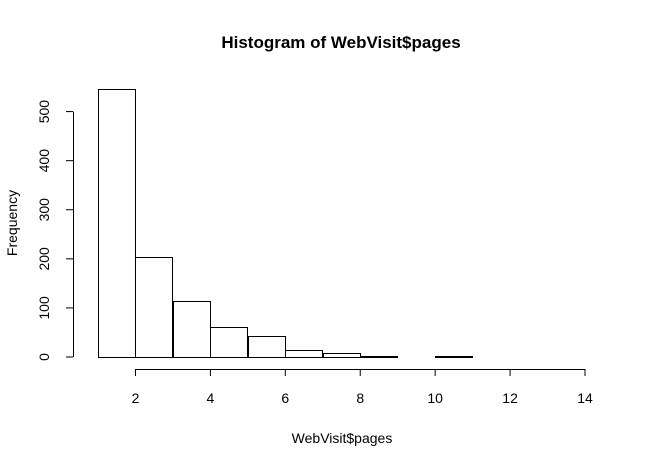 This screenshot has width=645, height=466. Describe the element at coordinates (44, 357) in the screenshot. I see `y-axis-tick-label: 0` at that location.